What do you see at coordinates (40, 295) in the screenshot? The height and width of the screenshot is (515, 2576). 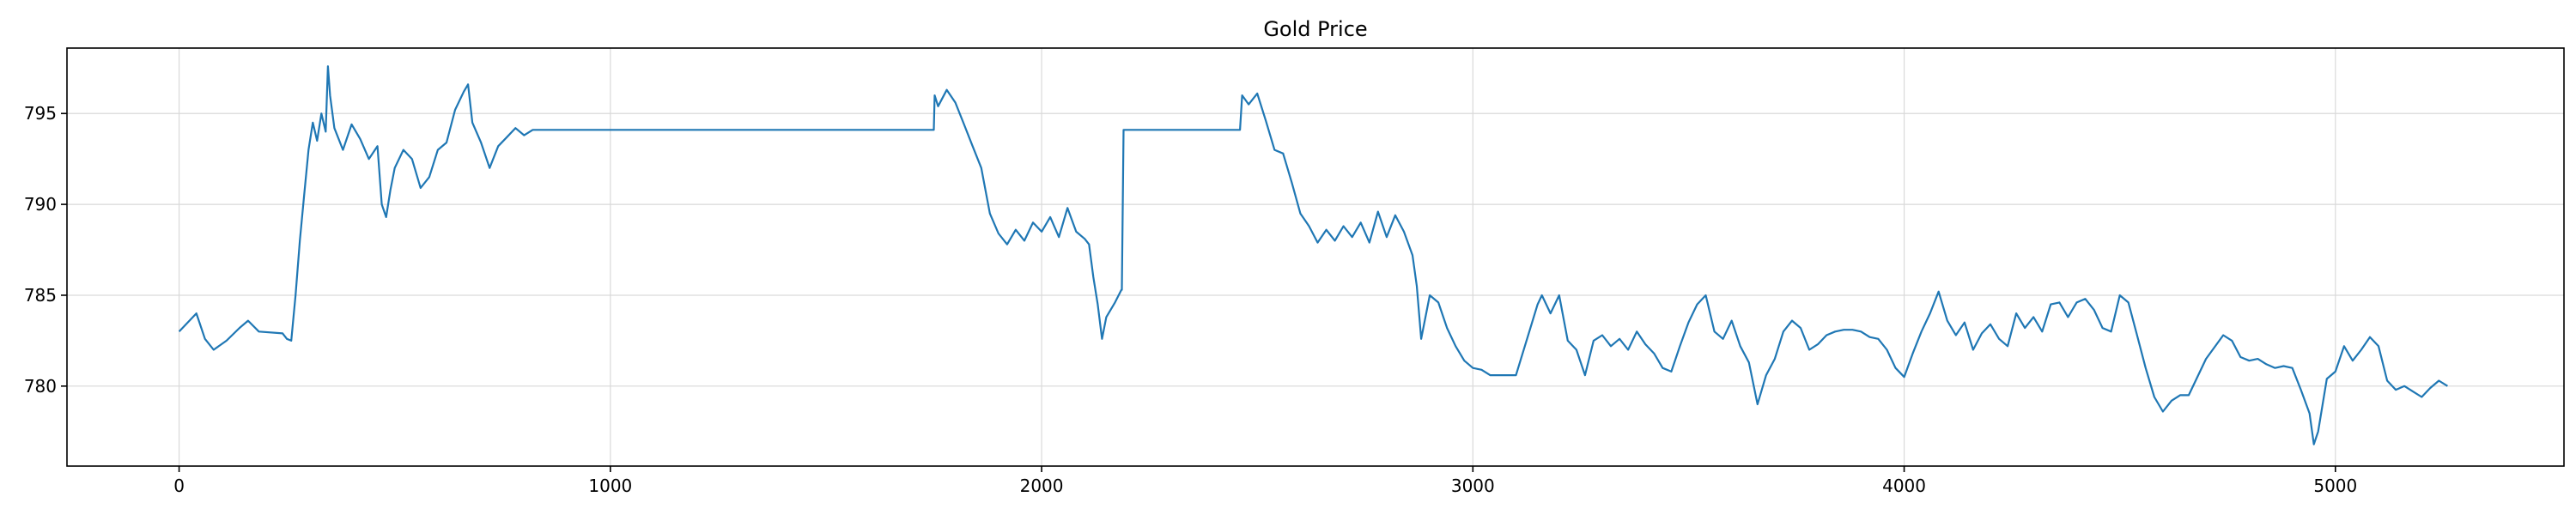 I see `y-tick-label: 785` at bounding box center [40, 295].